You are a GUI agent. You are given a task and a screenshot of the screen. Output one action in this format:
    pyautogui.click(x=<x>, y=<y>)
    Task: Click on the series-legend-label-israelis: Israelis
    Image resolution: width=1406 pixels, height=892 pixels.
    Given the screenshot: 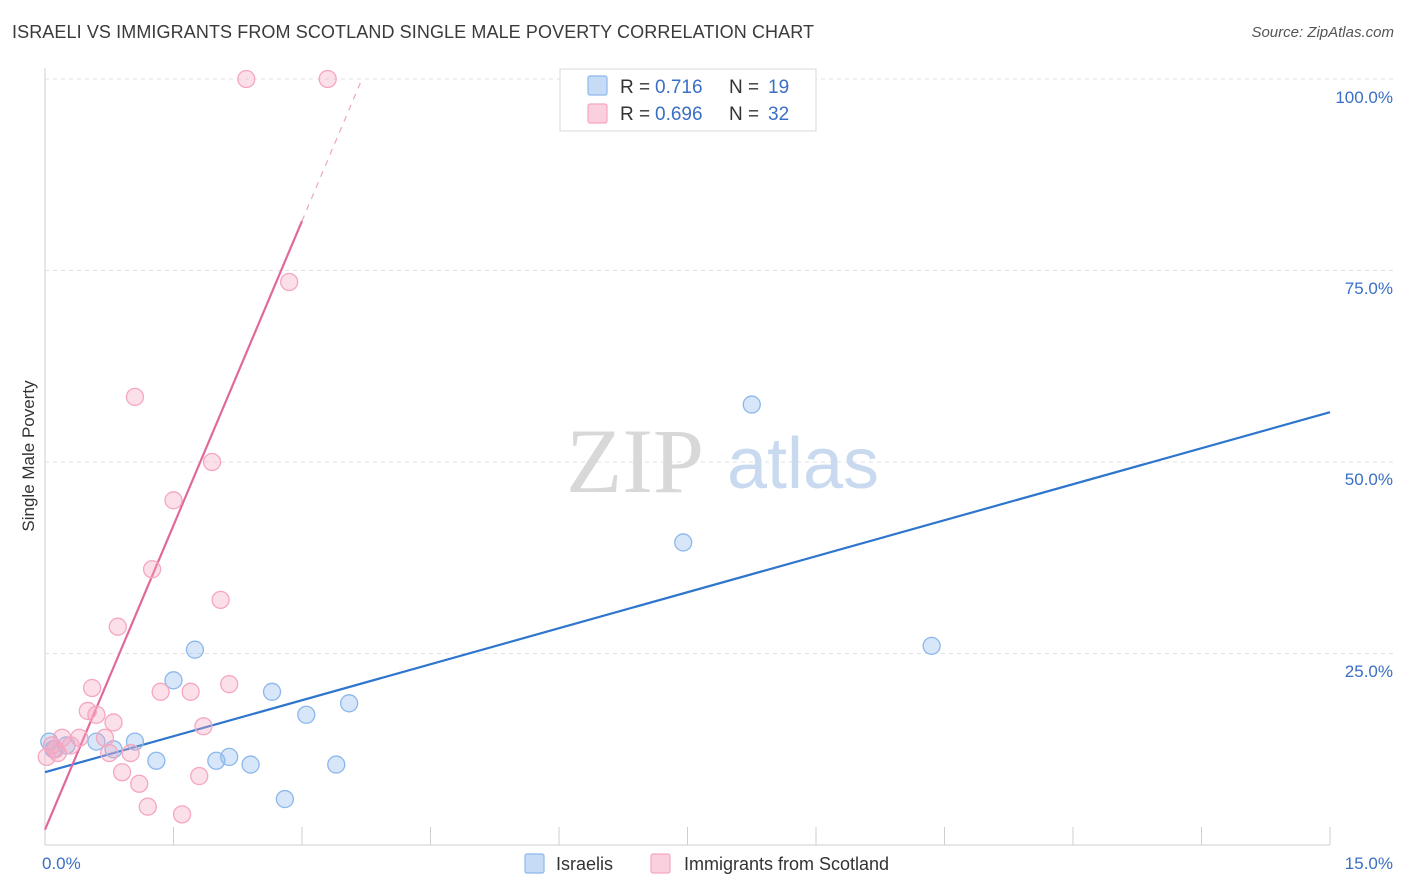 What is the action you would take?
    pyautogui.click(x=584, y=864)
    